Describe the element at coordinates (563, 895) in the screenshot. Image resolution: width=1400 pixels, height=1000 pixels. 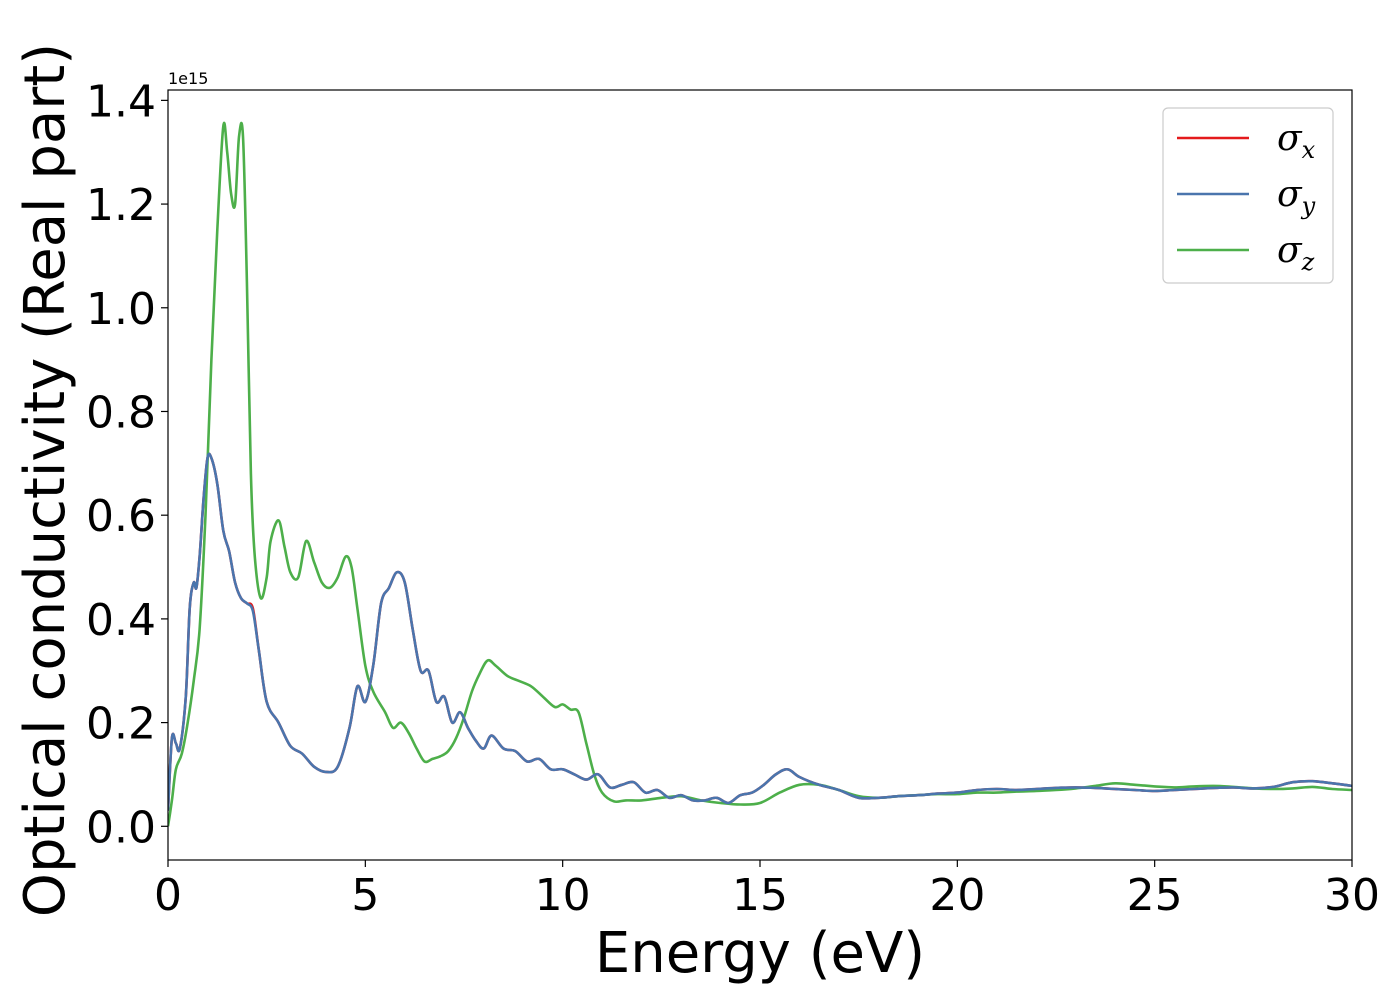
I see `x-tick-label: 10` at that location.